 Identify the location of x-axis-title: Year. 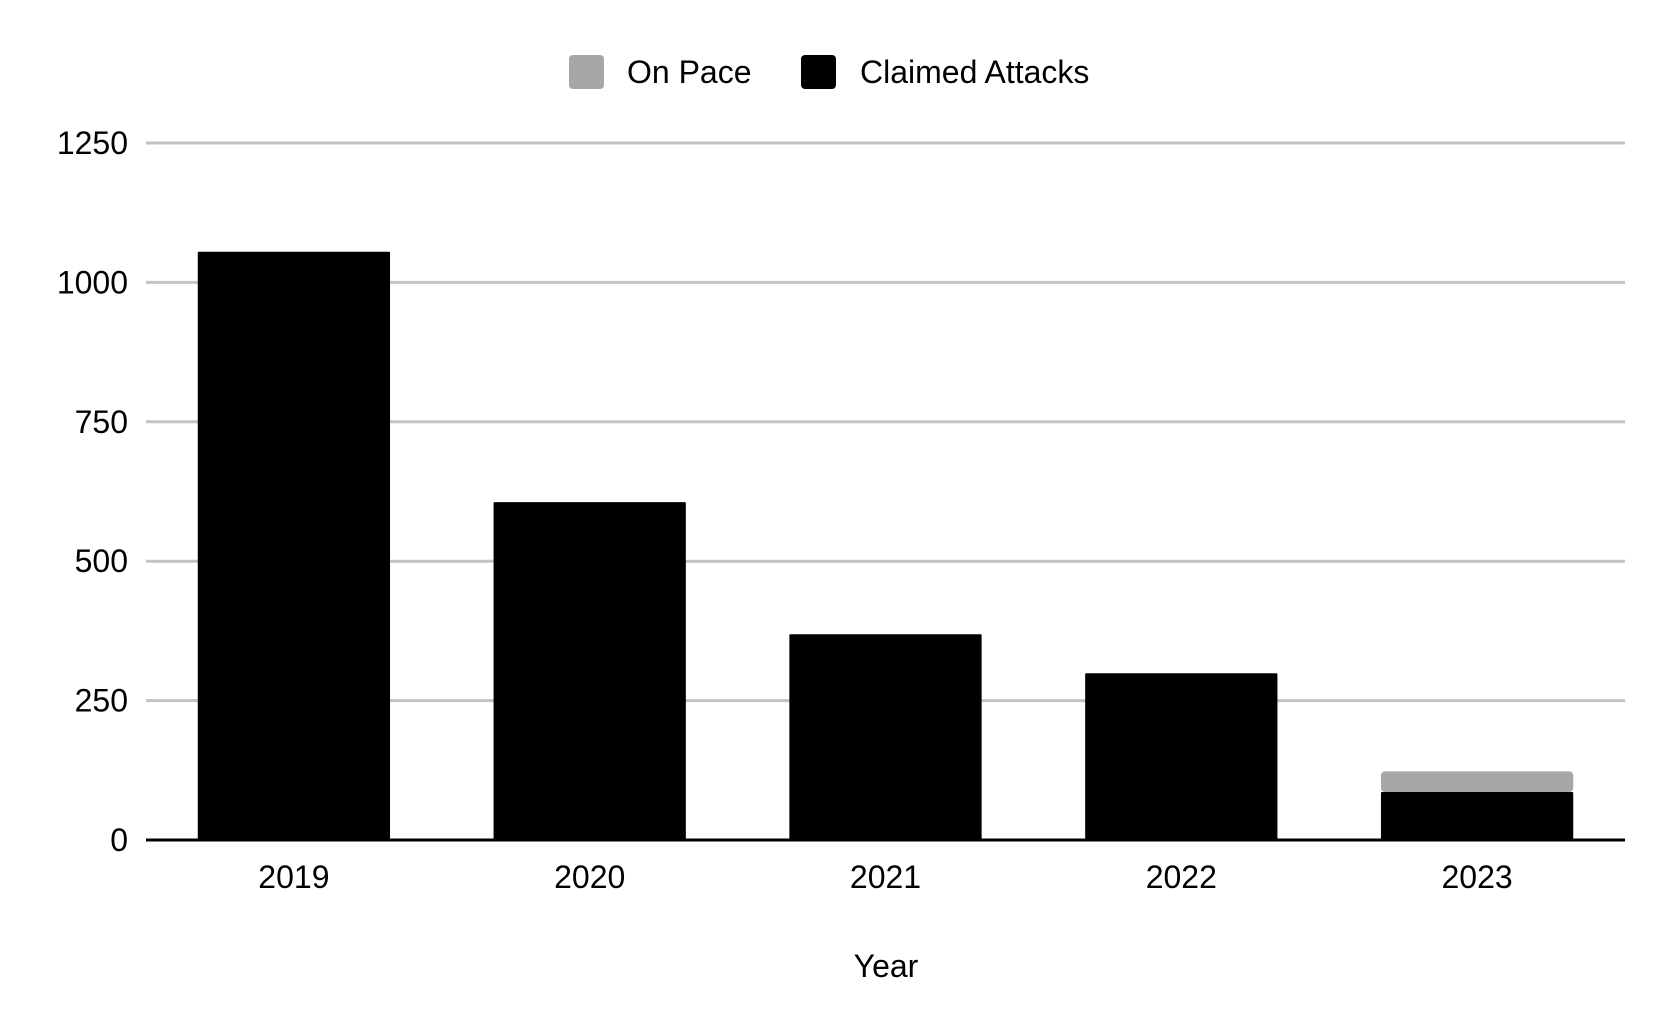
(886, 966).